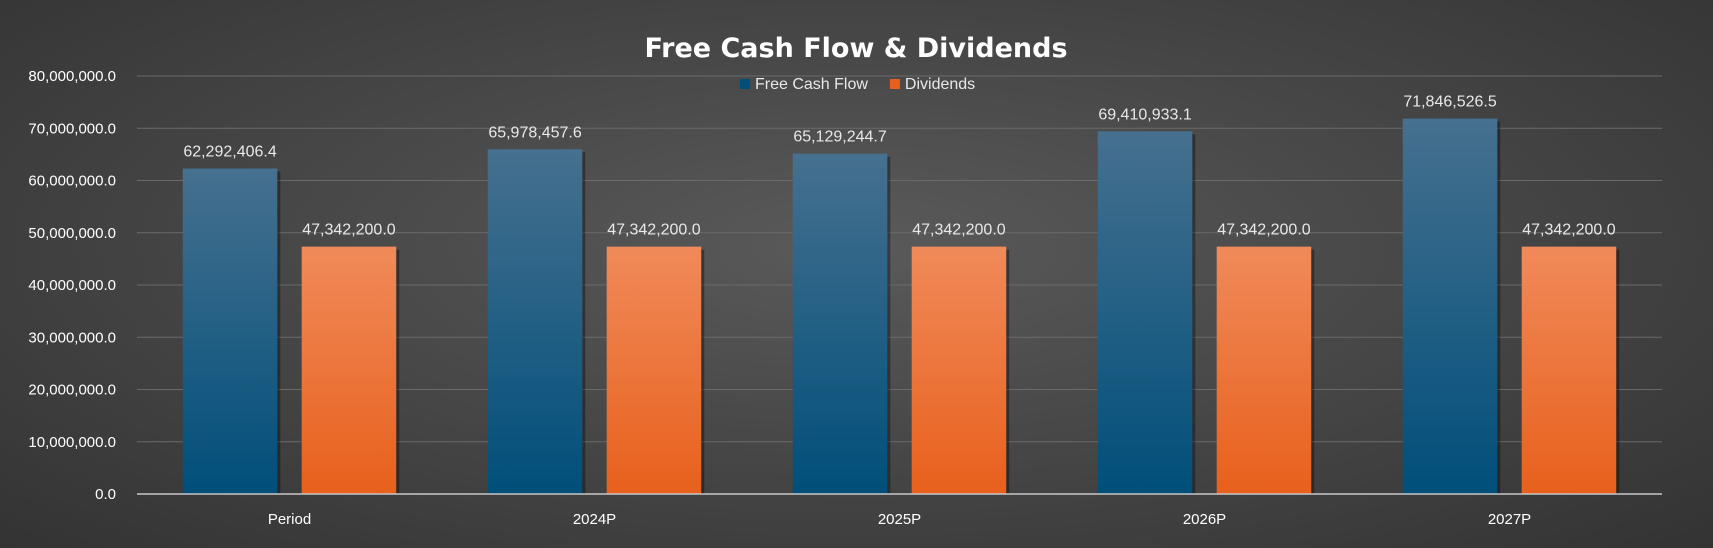  I want to click on data-label: 71,846,526.5, so click(1450, 102).